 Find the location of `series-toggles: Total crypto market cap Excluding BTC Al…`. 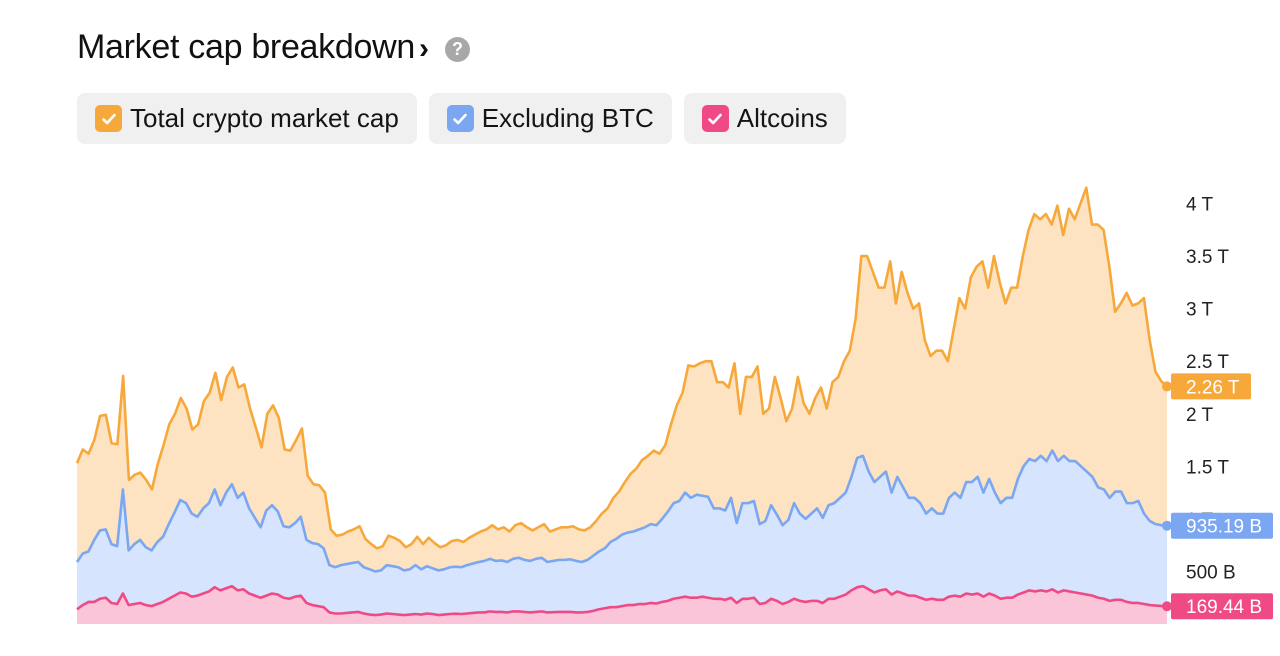

series-toggles: Total crypto market cap Excluding BTC Al… is located at coordinates (461, 118).